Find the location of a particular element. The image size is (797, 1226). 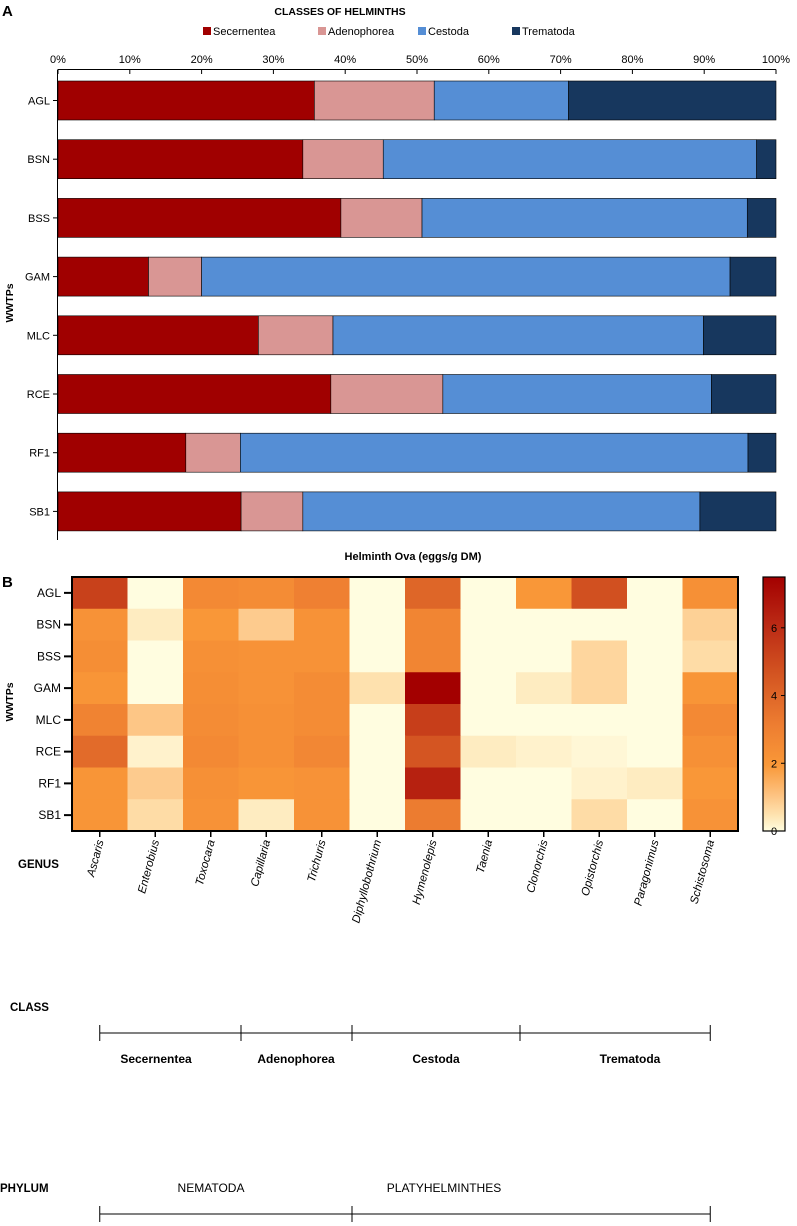

heatmap-cell-agl-paragonimus is located at coordinates (655, 593).